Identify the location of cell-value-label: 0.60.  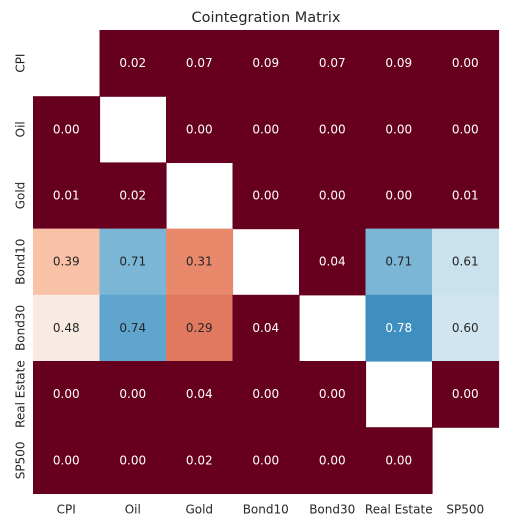
(465, 328).